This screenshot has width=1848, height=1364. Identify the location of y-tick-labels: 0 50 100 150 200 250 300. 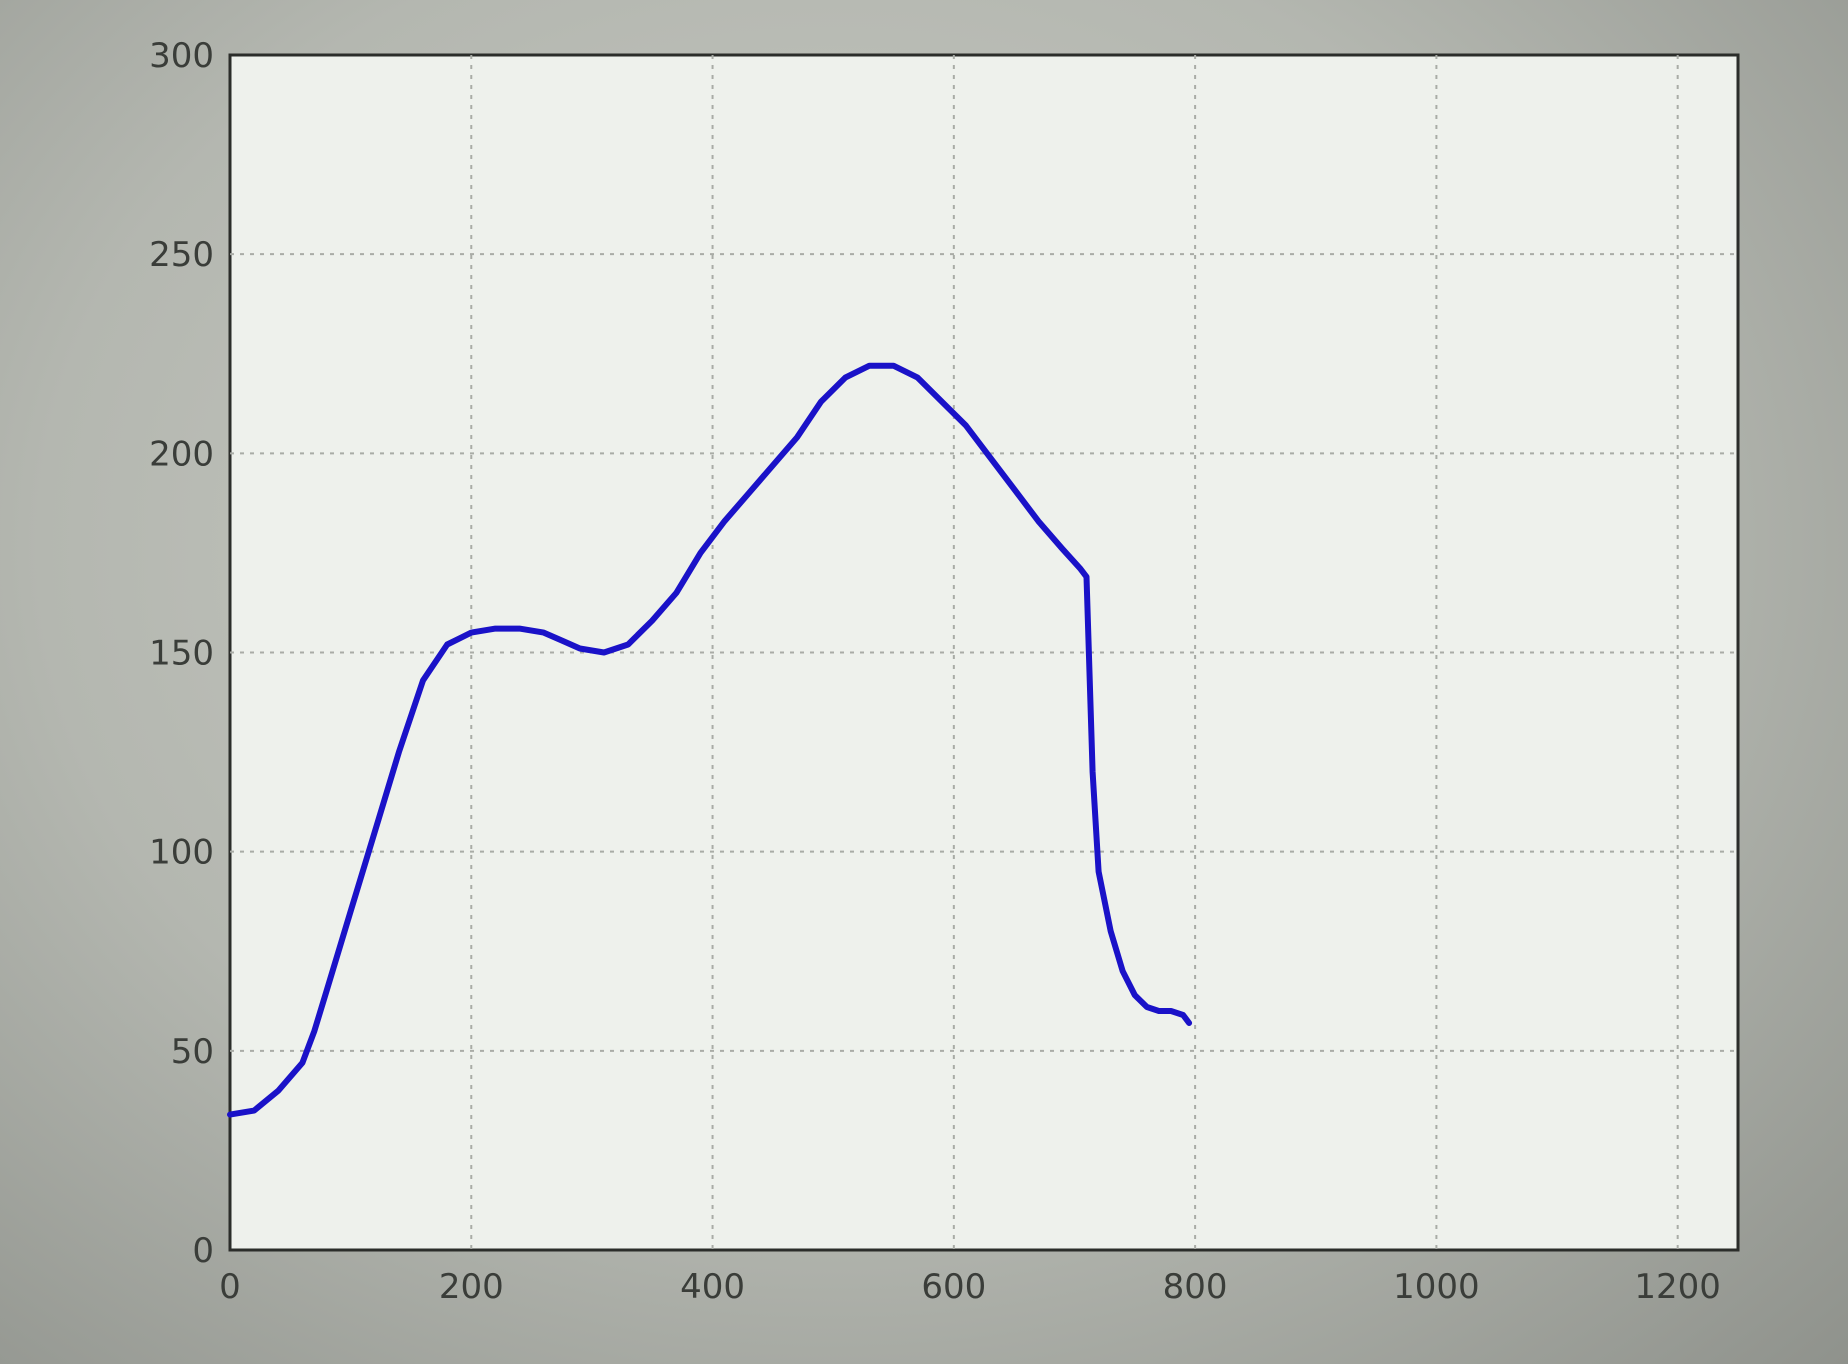
(181, 653).